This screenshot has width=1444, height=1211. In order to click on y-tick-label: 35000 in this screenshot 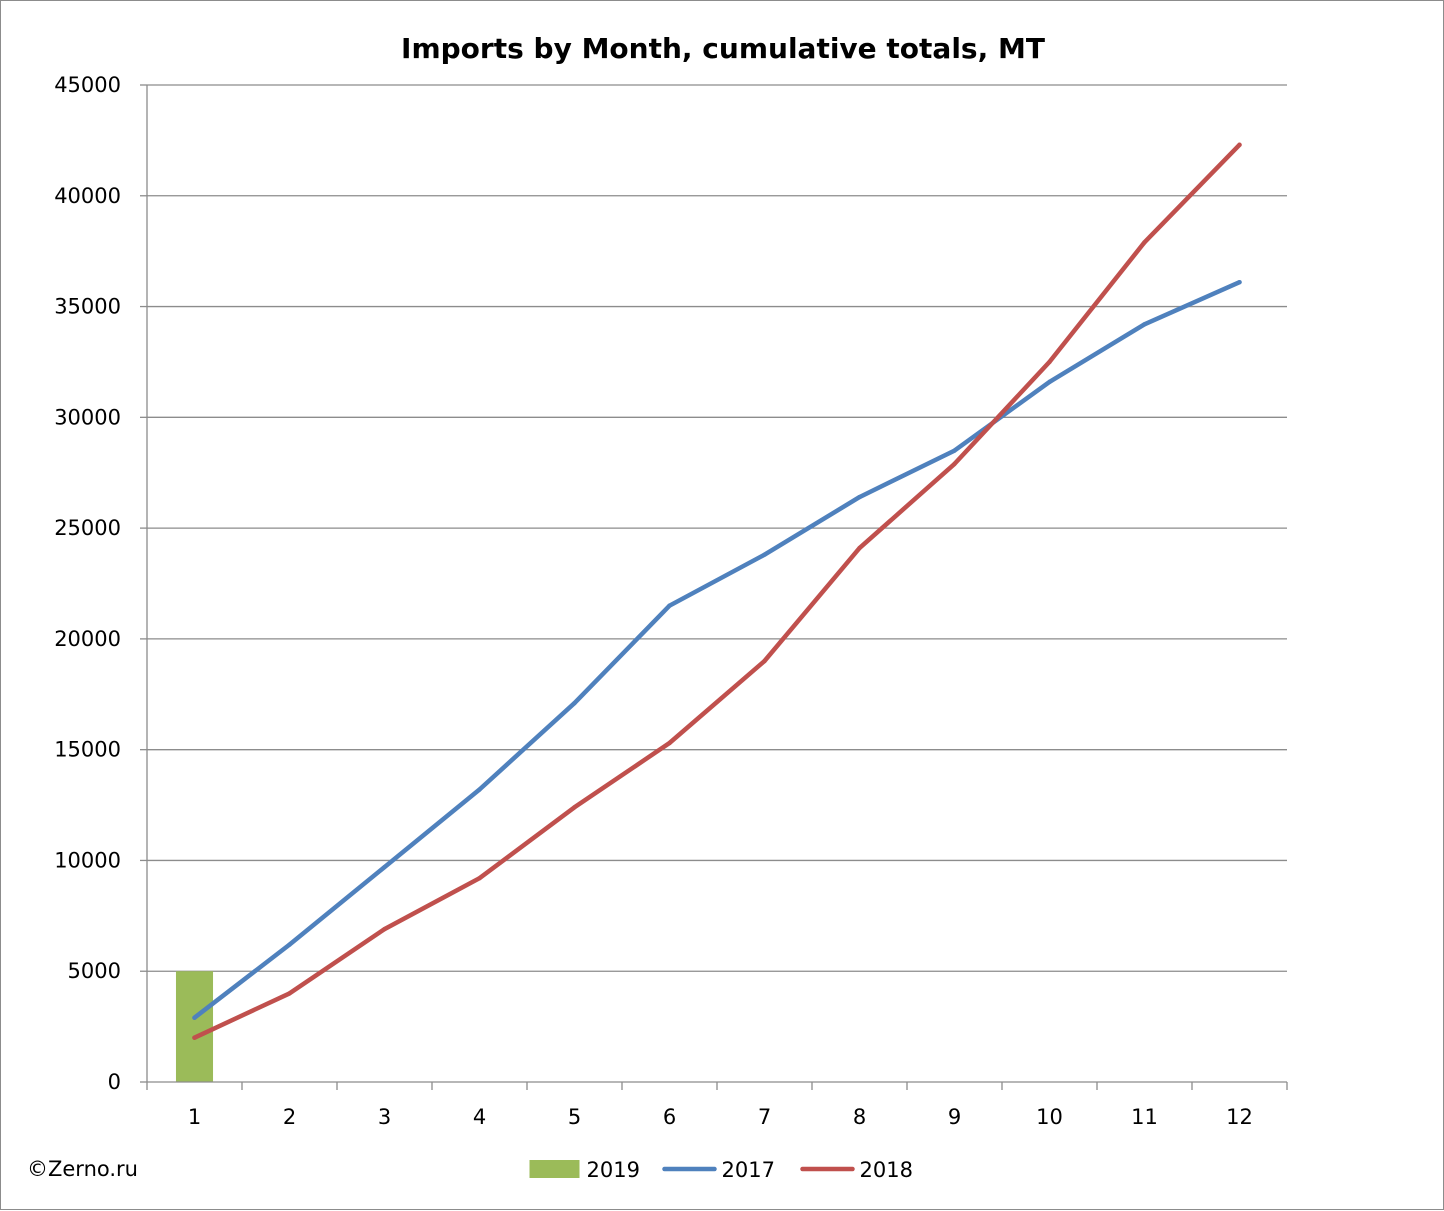, I will do `click(87, 307)`.